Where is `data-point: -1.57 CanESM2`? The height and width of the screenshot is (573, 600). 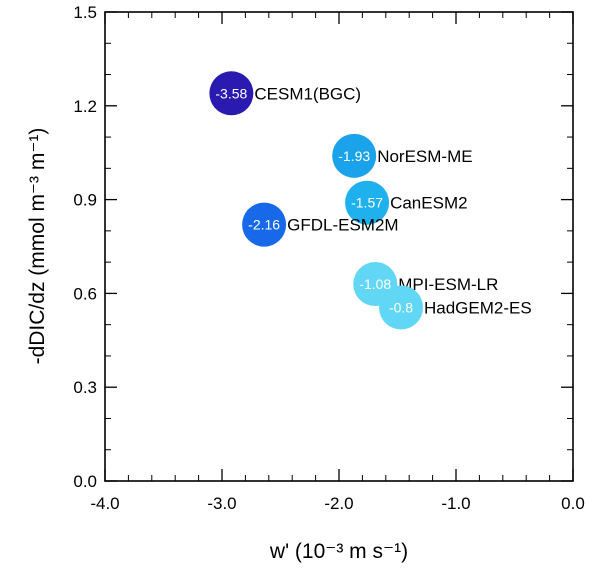 data-point: -1.57 CanESM2 is located at coordinates (406, 202).